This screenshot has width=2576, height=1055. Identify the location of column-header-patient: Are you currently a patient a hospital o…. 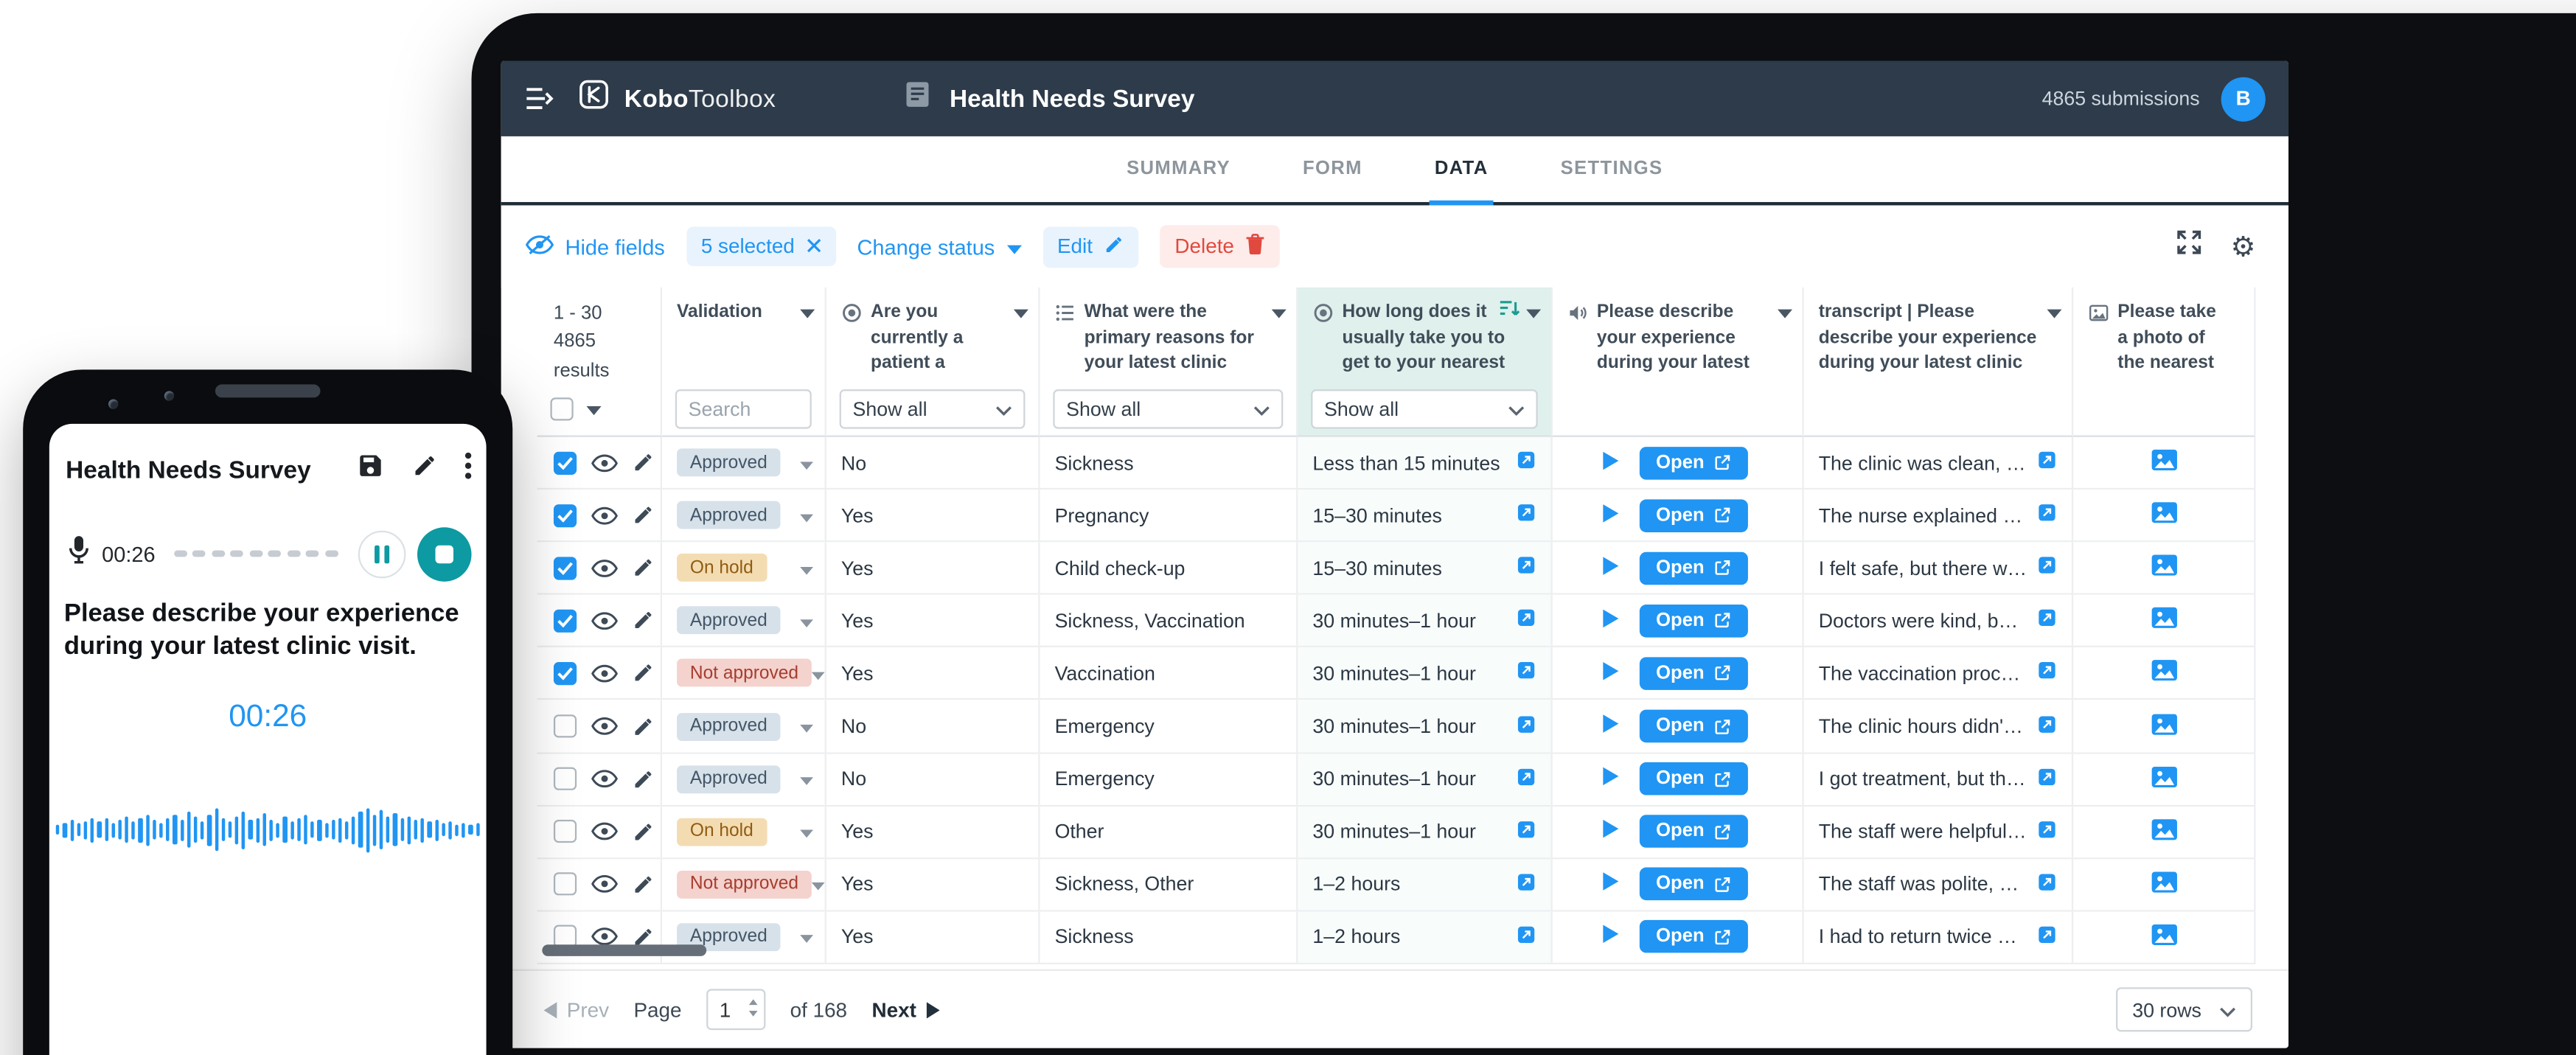
(933, 334).